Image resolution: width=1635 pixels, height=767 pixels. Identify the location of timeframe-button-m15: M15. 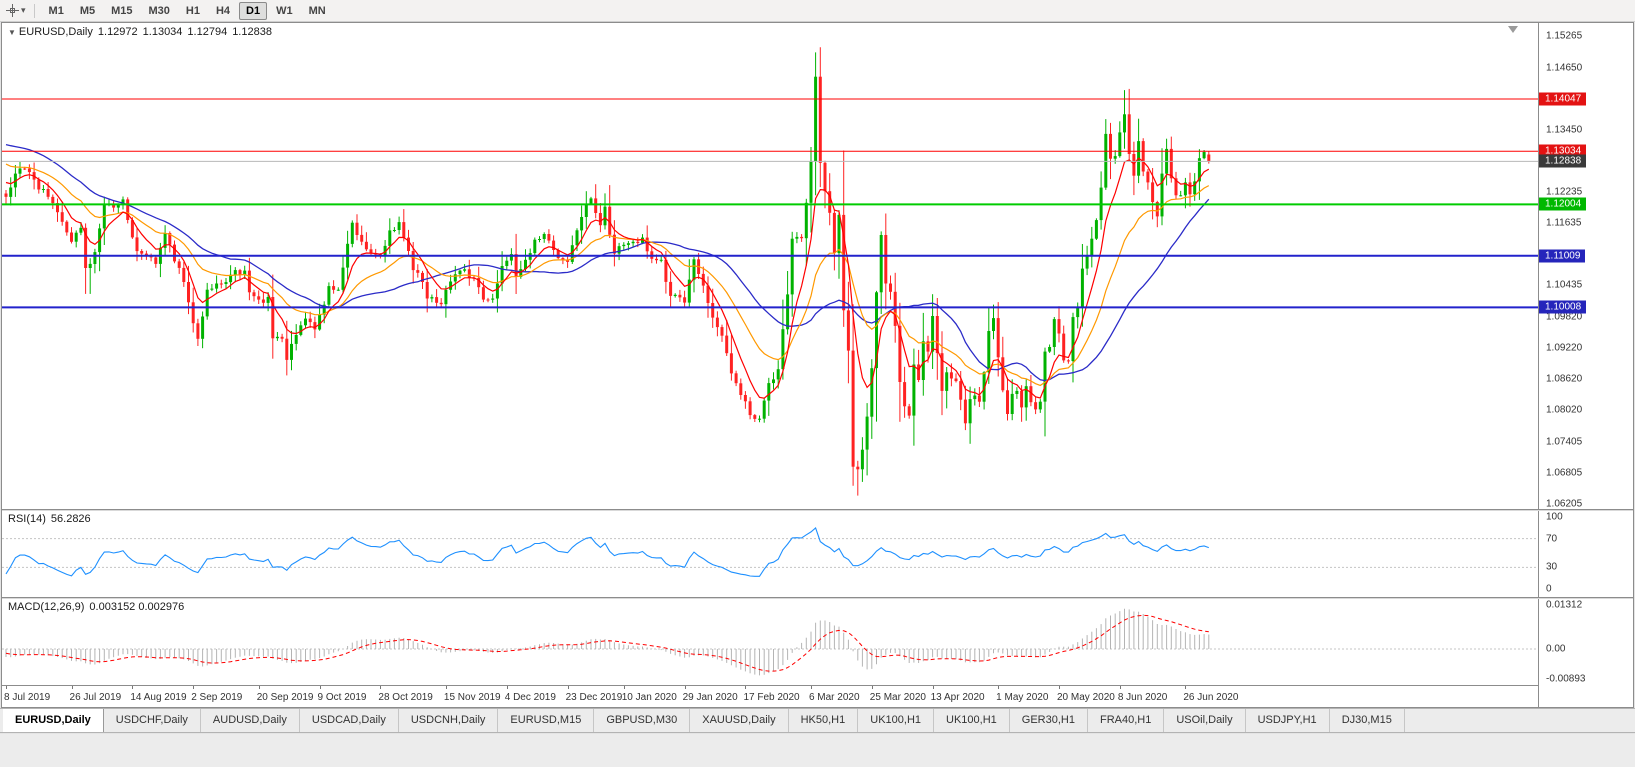
(122, 10).